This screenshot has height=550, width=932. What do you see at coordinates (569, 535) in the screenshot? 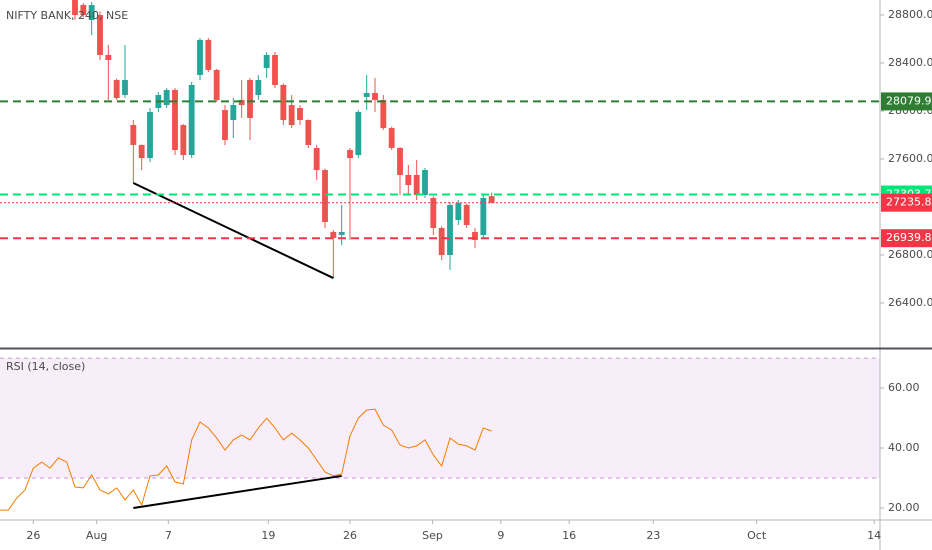
I see `x-tick-label: 16` at bounding box center [569, 535].